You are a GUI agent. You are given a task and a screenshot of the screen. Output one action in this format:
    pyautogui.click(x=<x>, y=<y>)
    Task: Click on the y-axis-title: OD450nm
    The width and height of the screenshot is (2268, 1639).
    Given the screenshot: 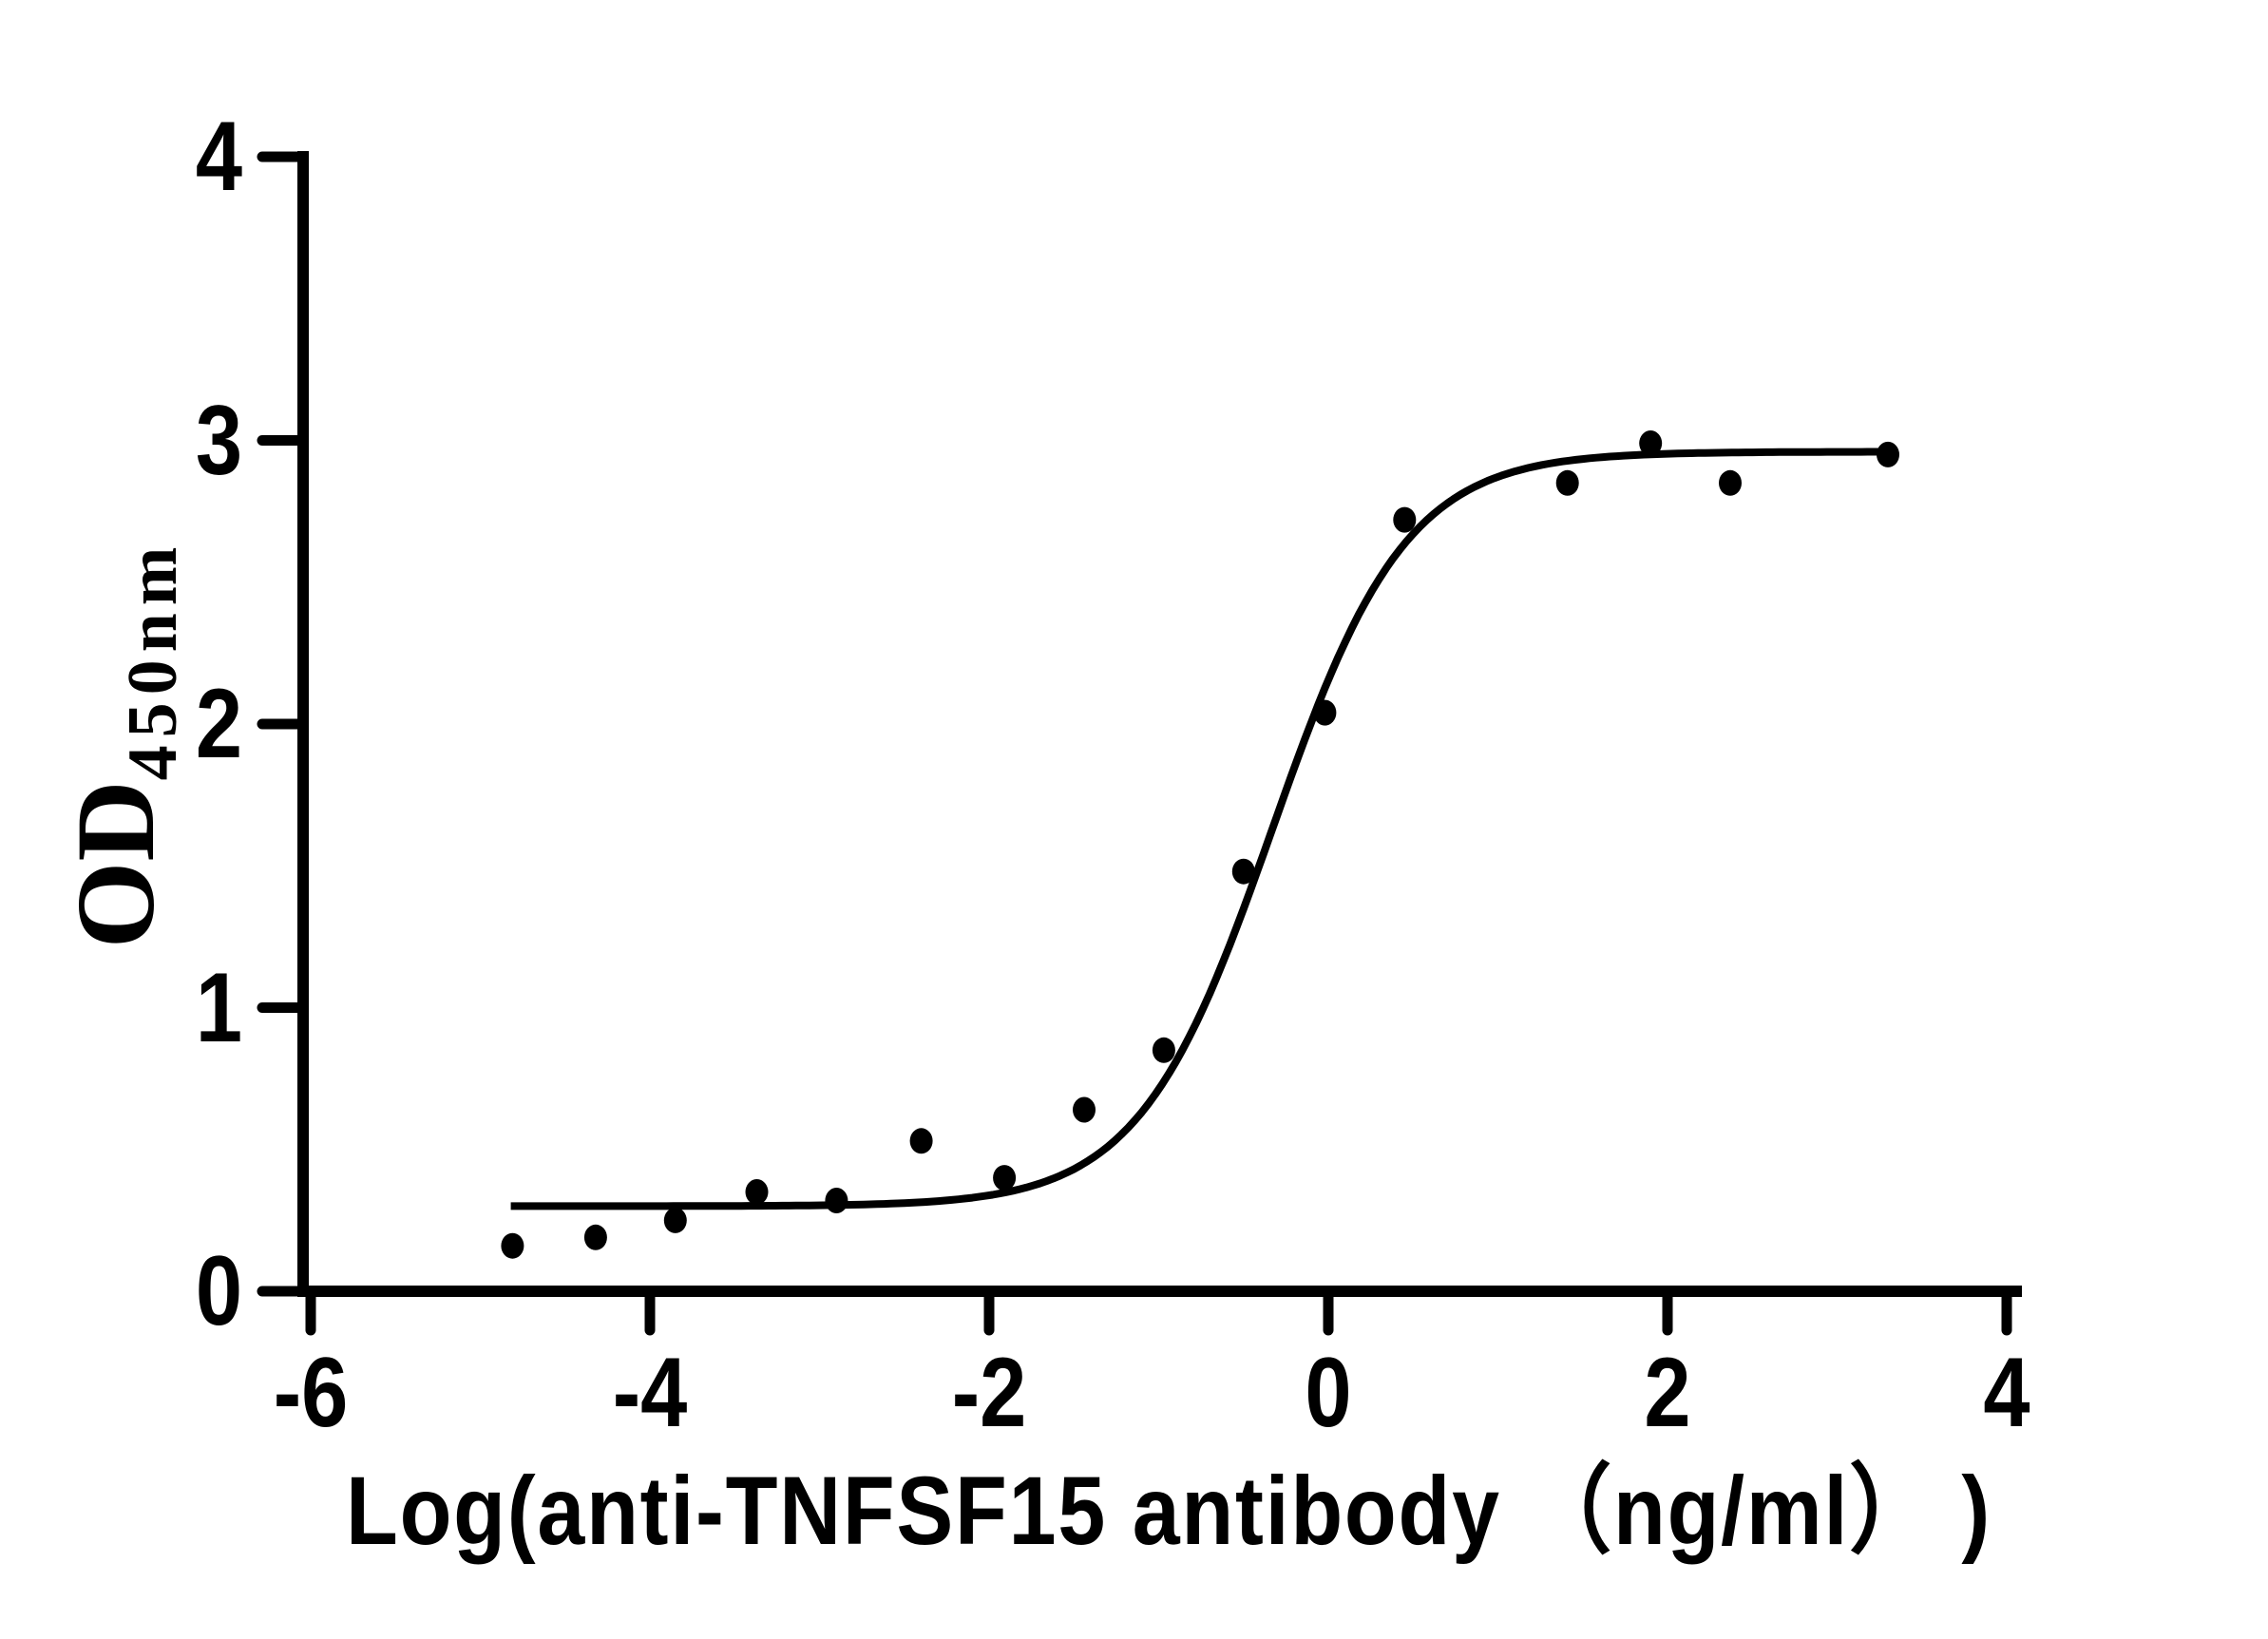 What is the action you would take?
    pyautogui.click(x=123, y=744)
    